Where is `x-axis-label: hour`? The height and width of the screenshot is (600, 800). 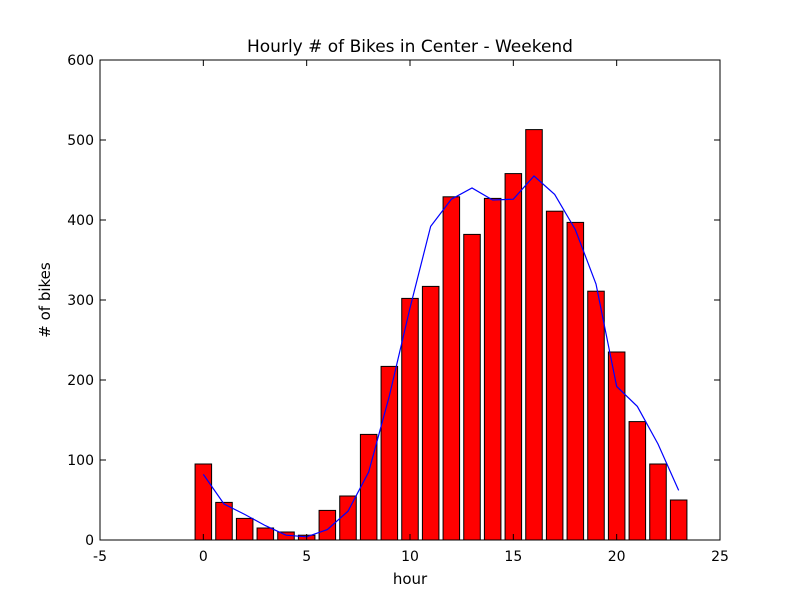 x-axis-label: hour is located at coordinates (410, 579).